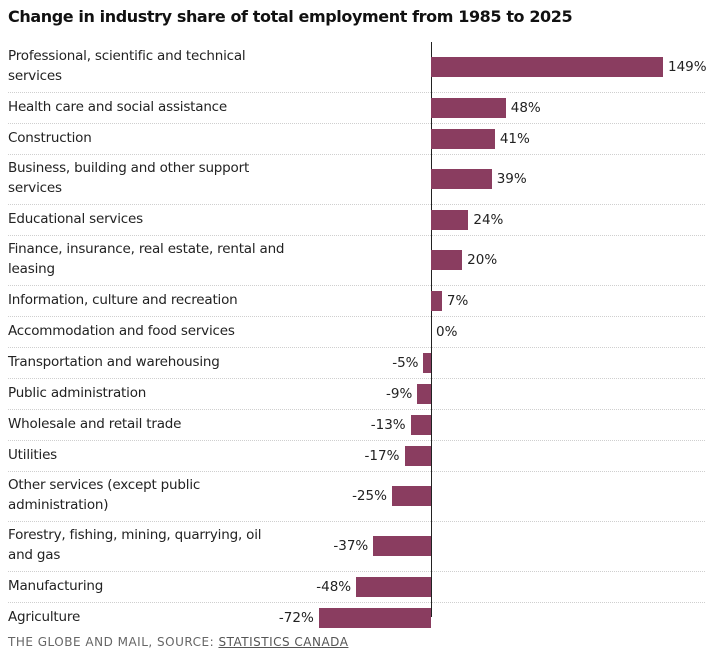 This screenshot has height=662, width=717. What do you see at coordinates (118, 106) in the screenshot?
I see `category-label: Health care and social assistance` at bounding box center [118, 106].